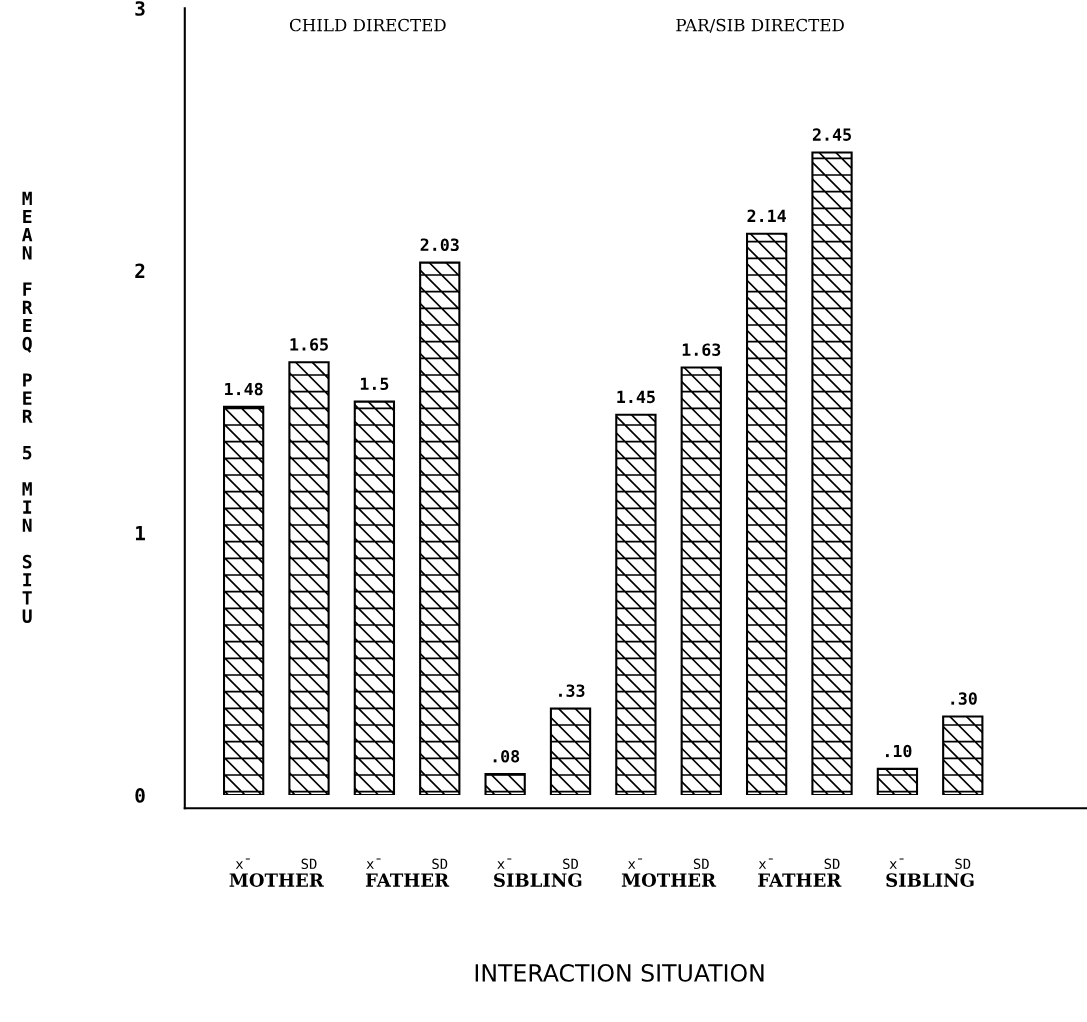 This screenshot has width=1087, height=1022. Describe the element at coordinates (701, 349) in the screenshot. I see `data-label: 1.63` at that location.